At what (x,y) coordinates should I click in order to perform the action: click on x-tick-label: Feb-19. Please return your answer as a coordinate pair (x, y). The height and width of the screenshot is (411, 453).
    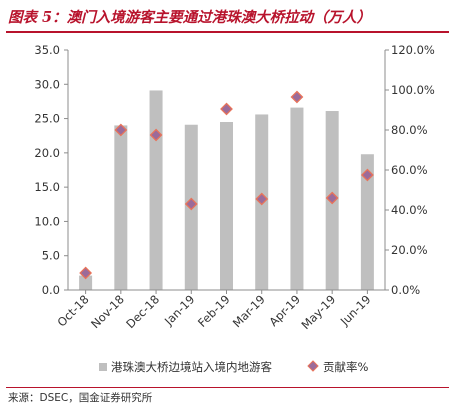
    Looking at the image, I should click on (214, 311).